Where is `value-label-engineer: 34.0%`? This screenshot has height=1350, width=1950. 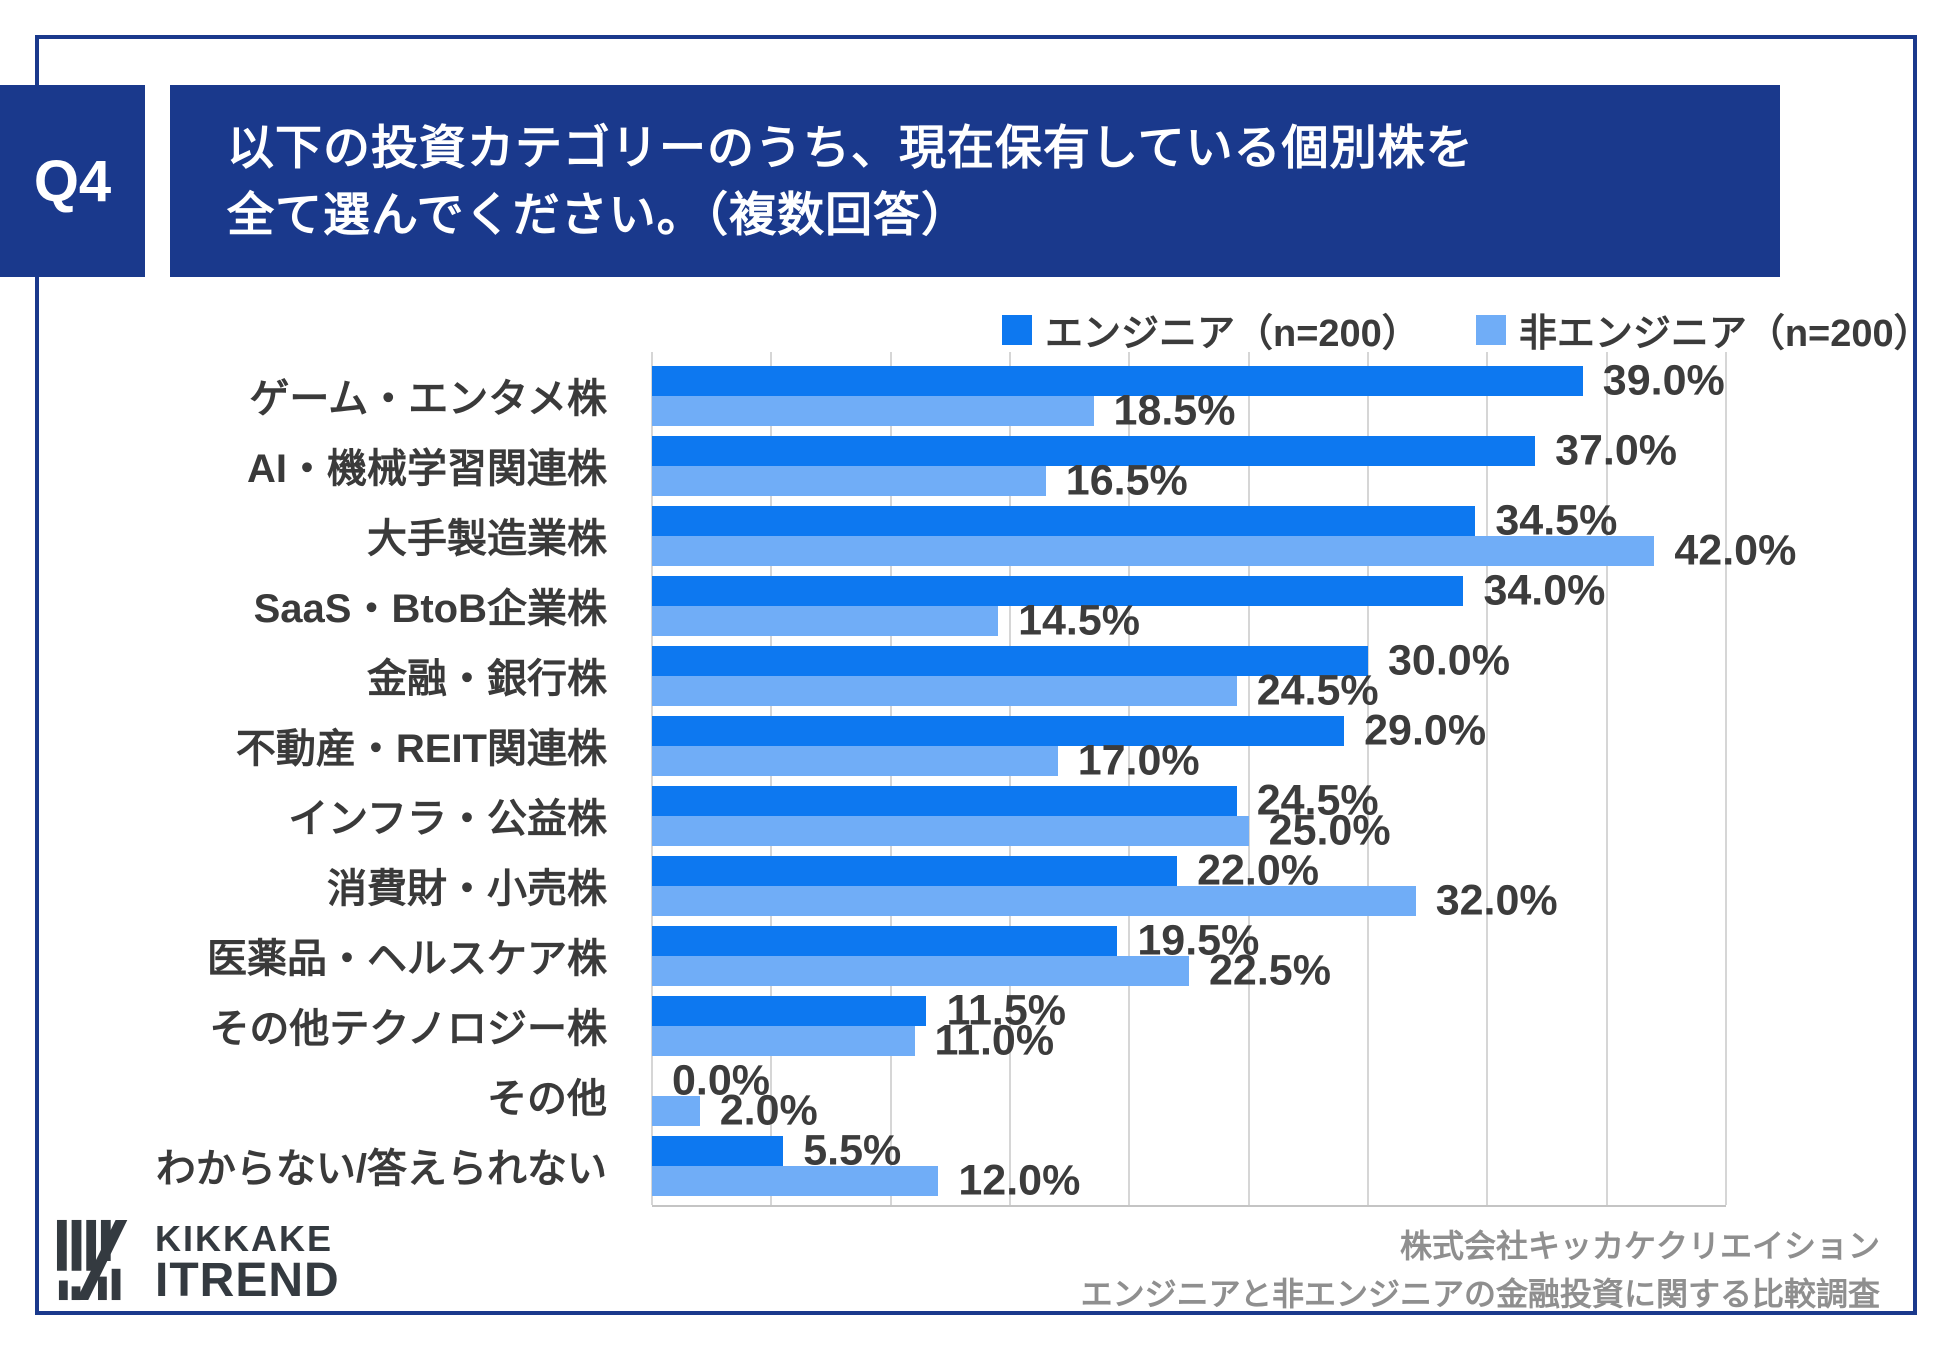
value-label-engineer: 34.0% is located at coordinates (1544, 590).